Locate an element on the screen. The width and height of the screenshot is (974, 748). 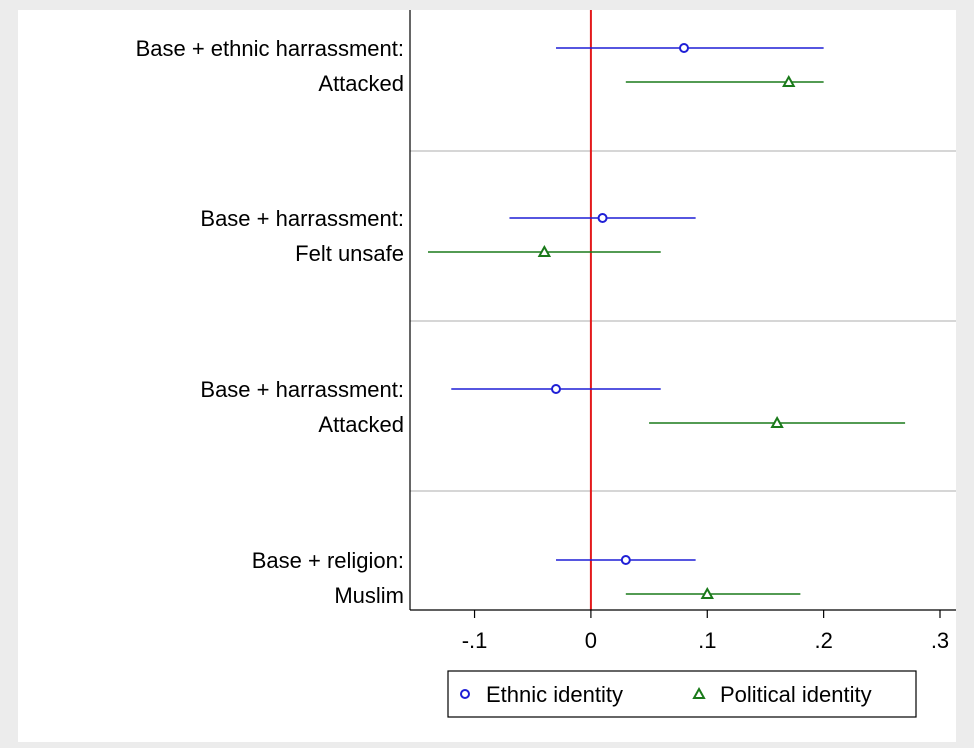
legend-label-political: Political identity is located at coordinates (796, 694).